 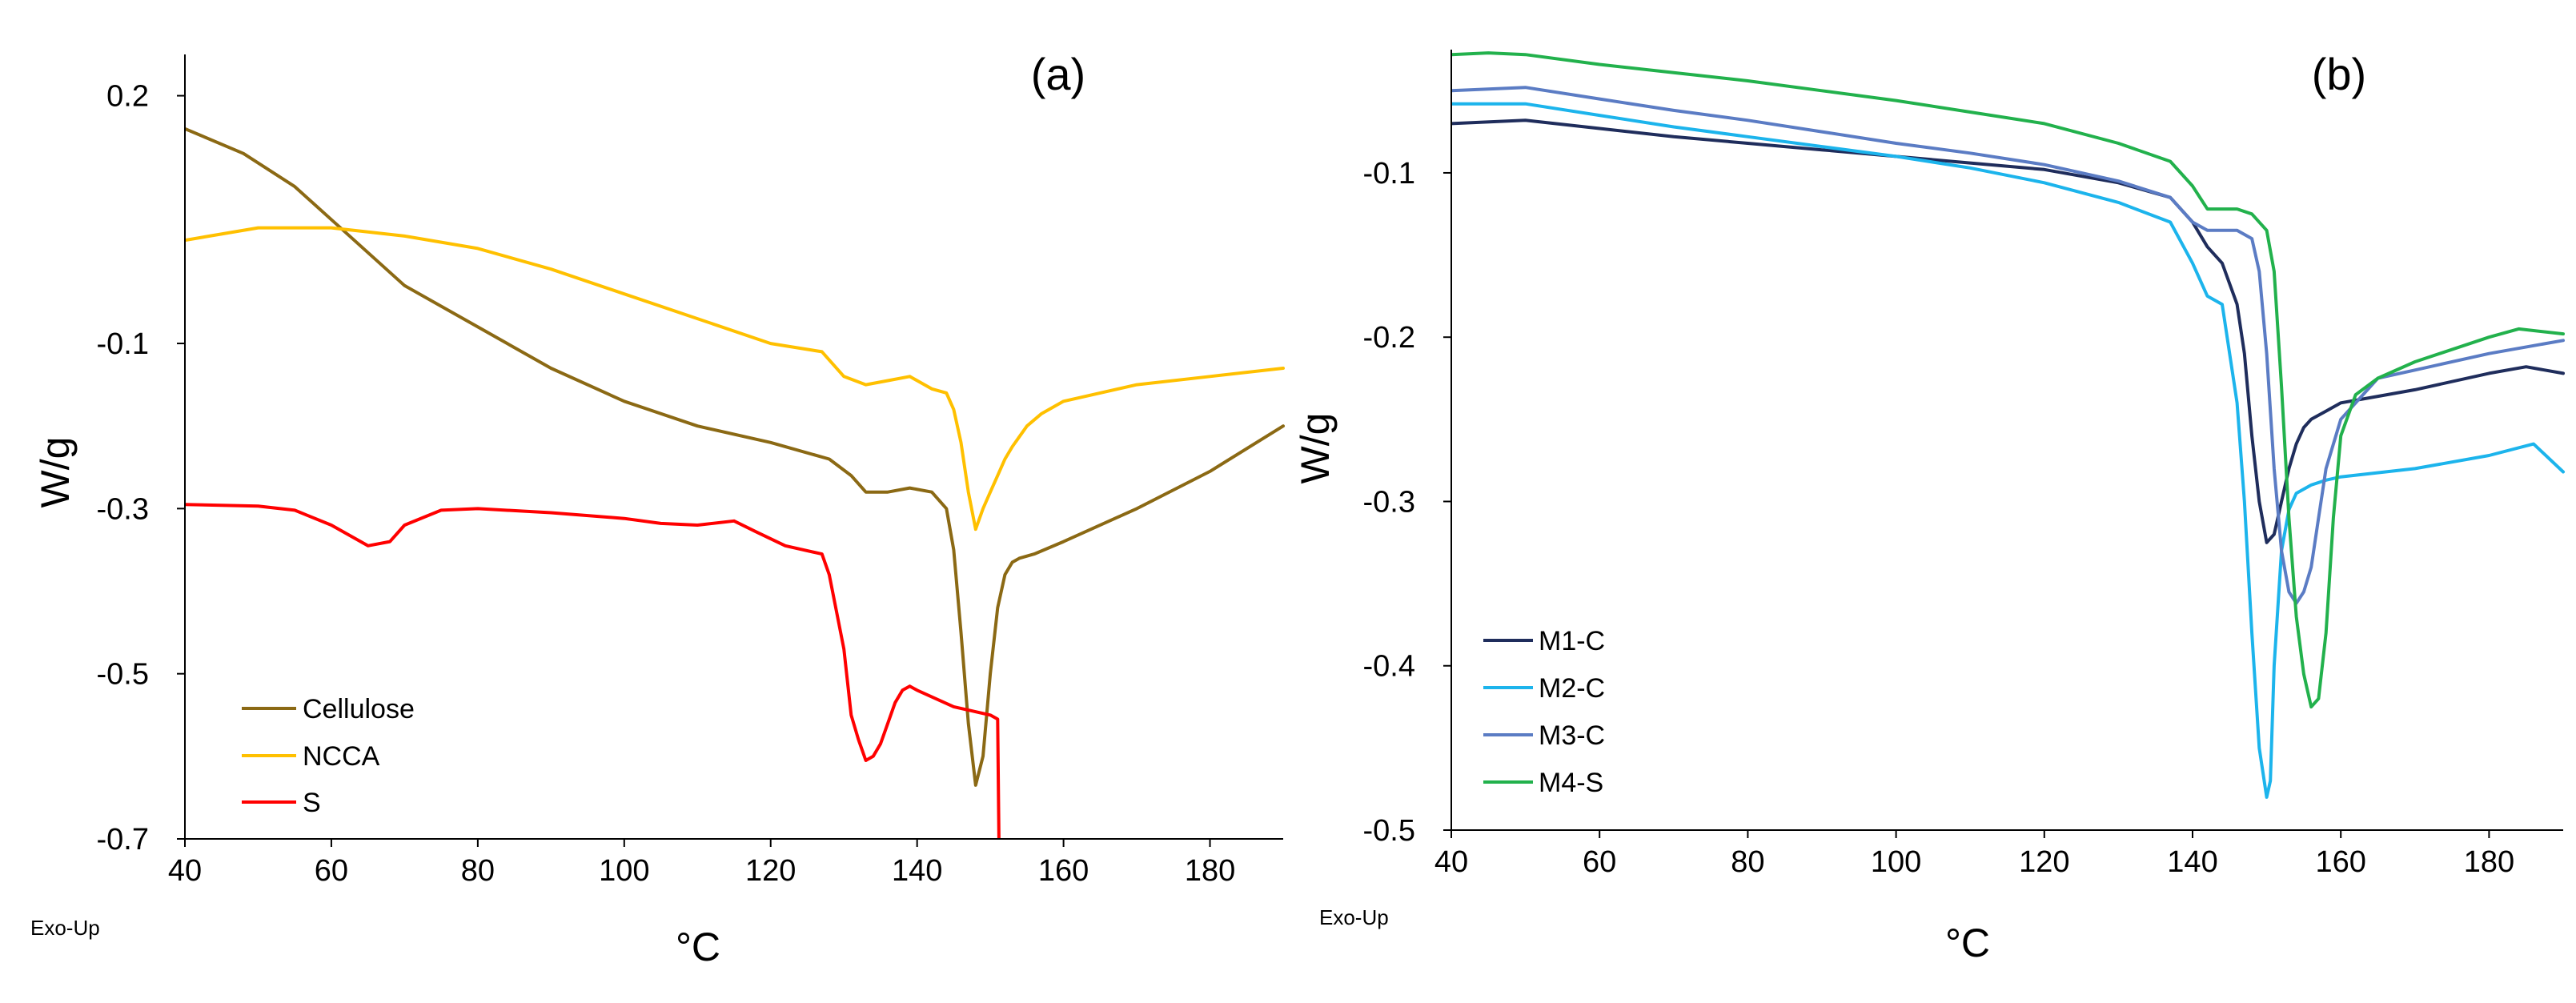 I want to click on panel-b-x-tick-label: 40, so click(x=1451, y=862).